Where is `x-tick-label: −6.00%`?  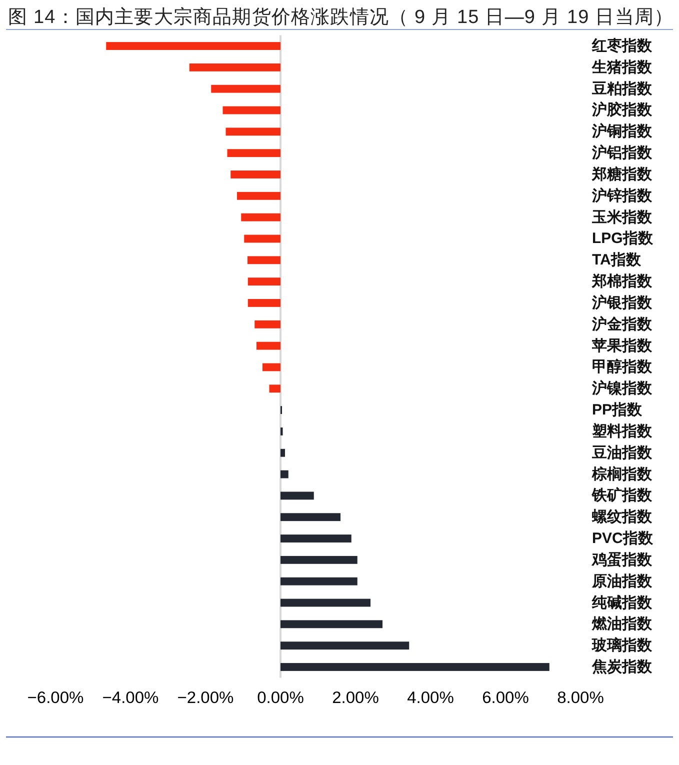
x-tick-label: −6.00% is located at coordinates (55, 698).